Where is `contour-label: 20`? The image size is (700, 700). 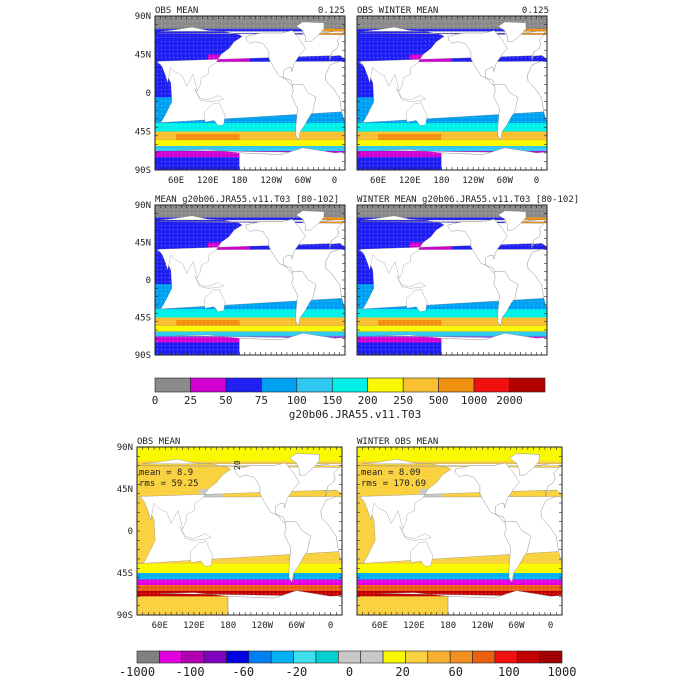 contour-label: 20 is located at coordinates (237, 465).